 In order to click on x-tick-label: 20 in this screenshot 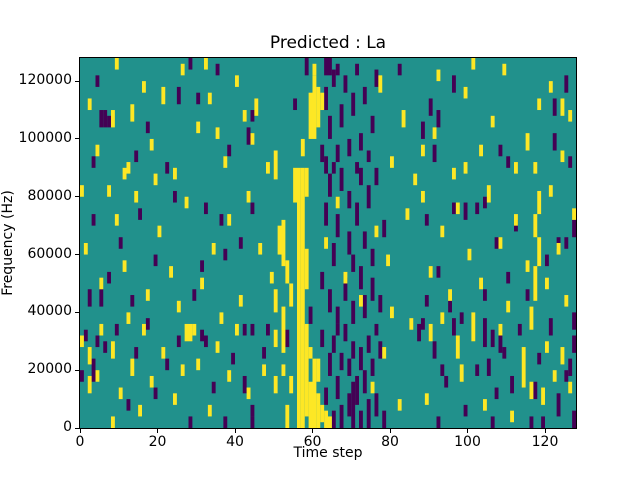, I will do `click(157, 442)`.